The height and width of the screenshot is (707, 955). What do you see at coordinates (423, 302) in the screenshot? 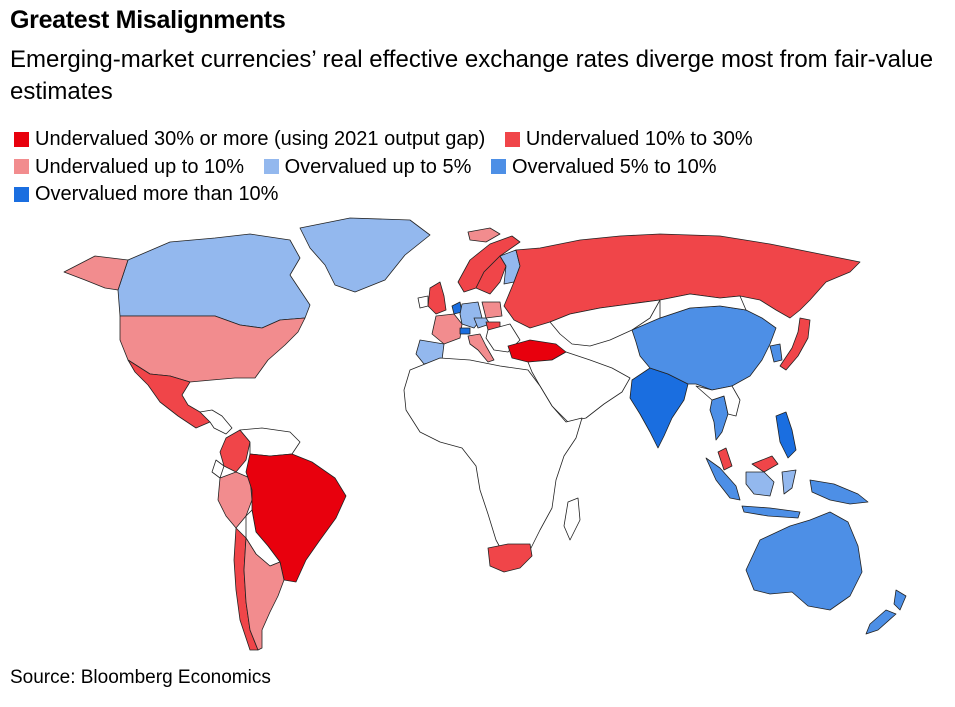
I see `ireland` at bounding box center [423, 302].